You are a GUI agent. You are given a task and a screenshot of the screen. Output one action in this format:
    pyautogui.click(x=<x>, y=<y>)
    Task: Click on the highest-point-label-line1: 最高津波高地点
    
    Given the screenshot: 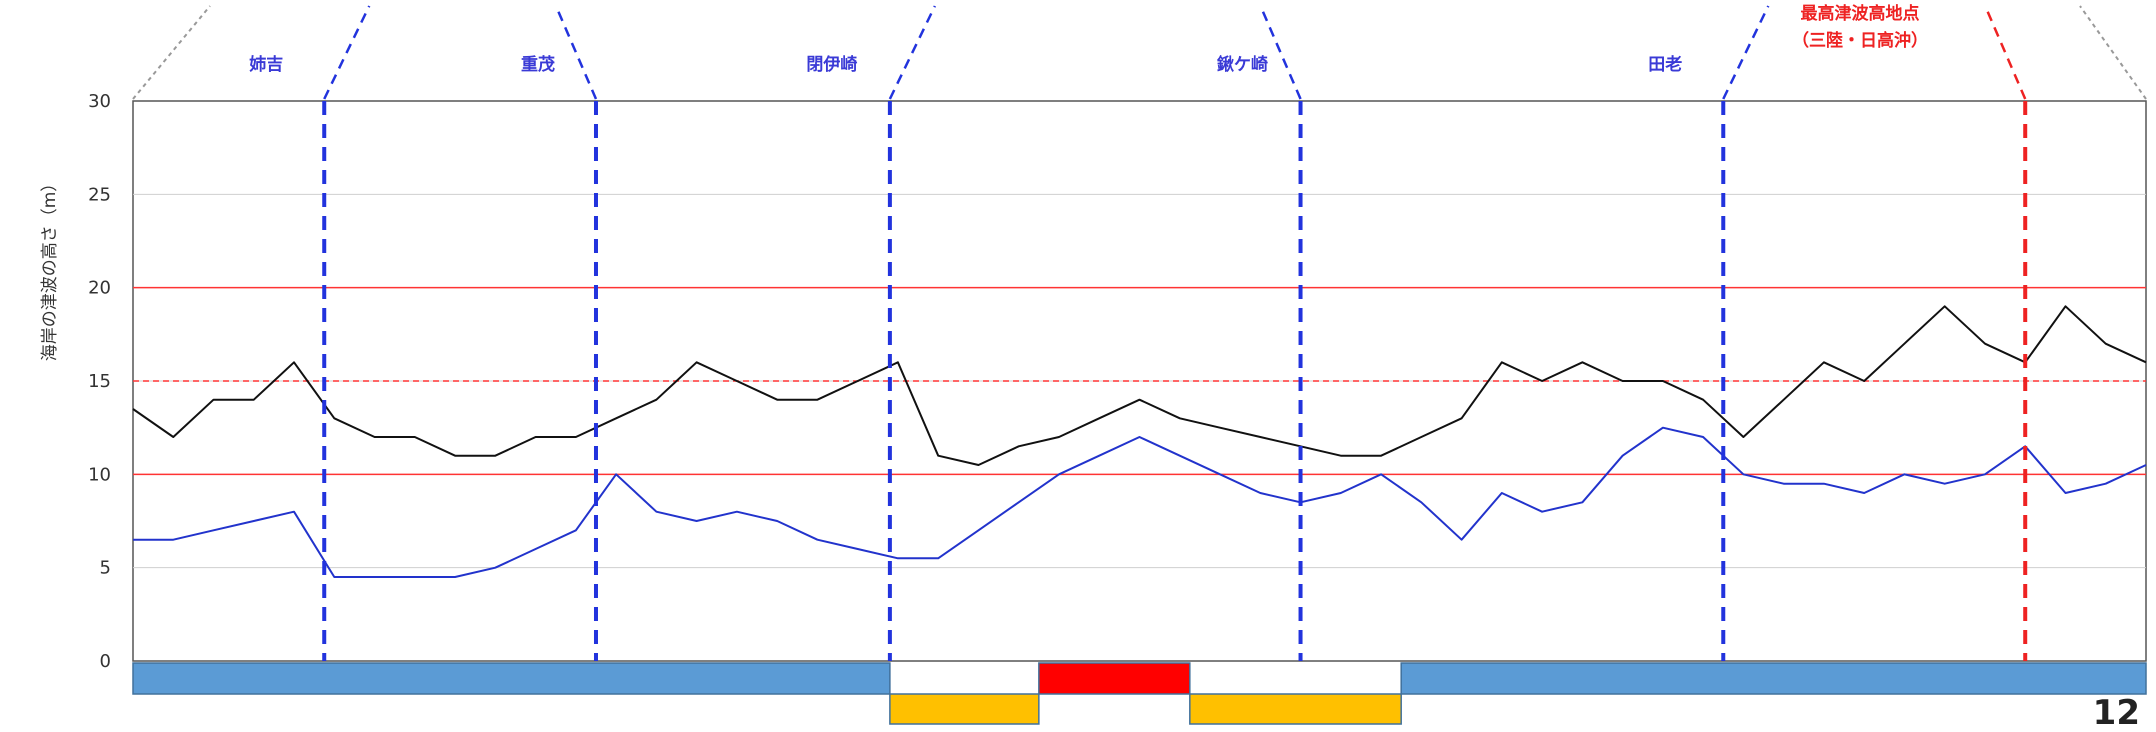 What is the action you would take?
    pyautogui.click(x=1860, y=13)
    